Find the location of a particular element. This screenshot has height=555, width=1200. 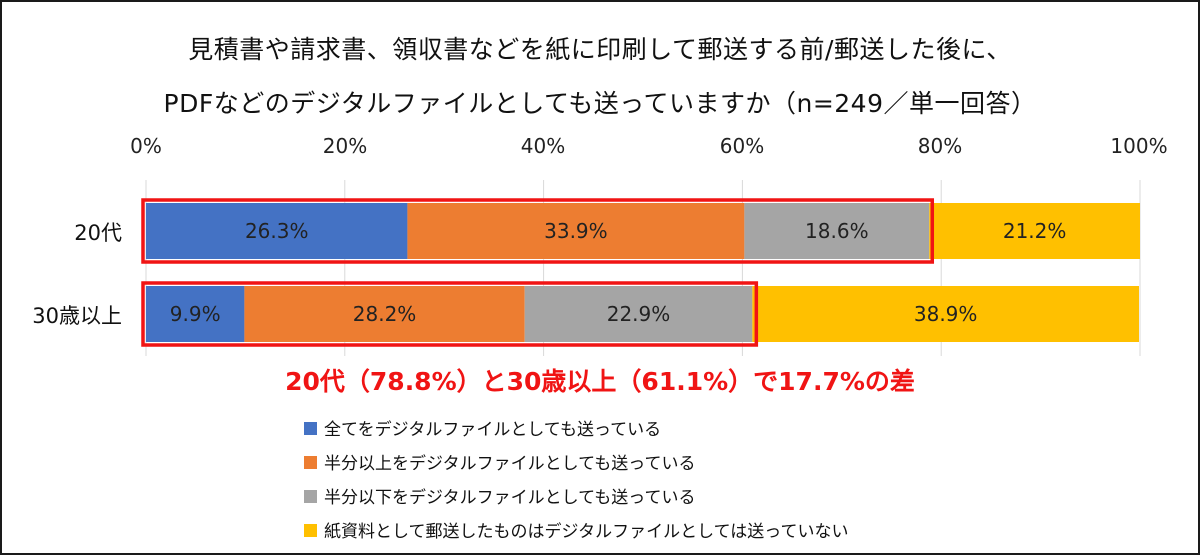

legend-item: 半分以上をデジタルファイルとしても送っている is located at coordinates (499, 464).